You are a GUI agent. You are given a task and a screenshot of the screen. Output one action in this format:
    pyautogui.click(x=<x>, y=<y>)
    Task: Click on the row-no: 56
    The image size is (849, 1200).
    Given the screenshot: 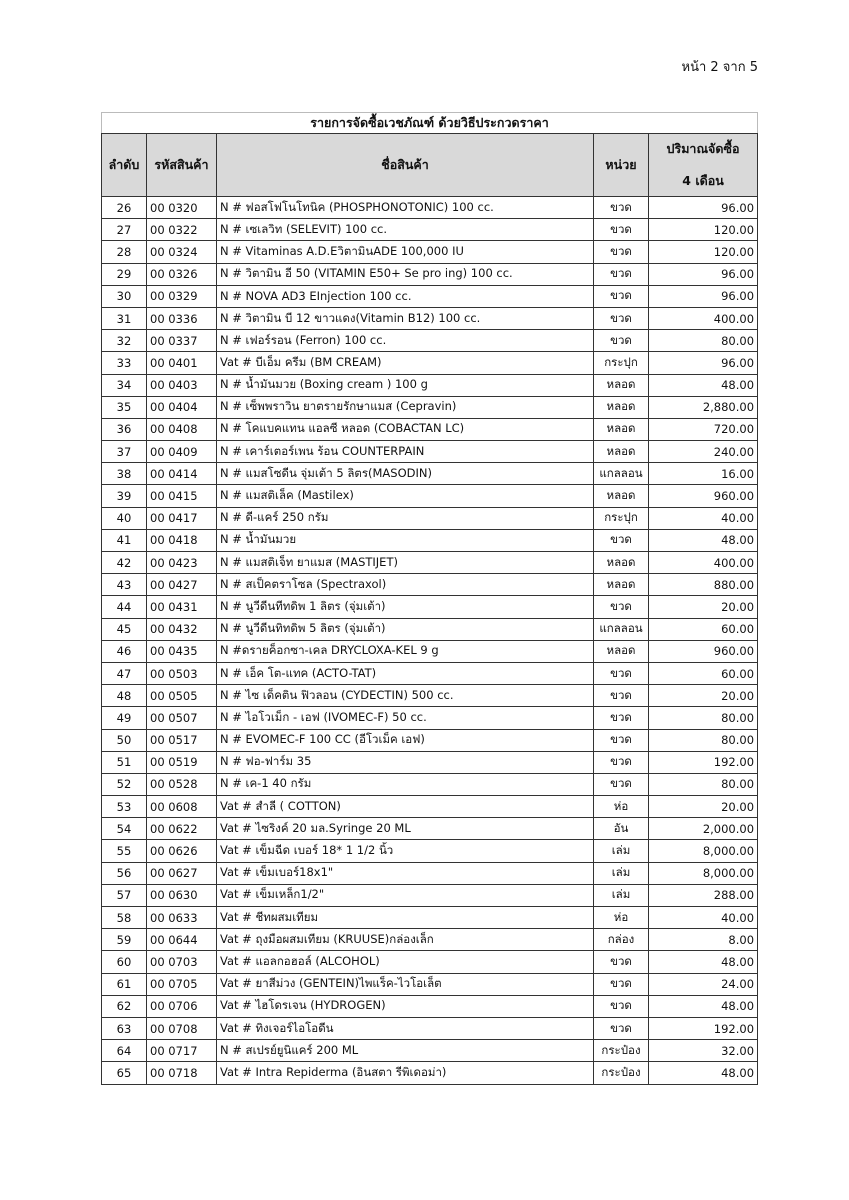 What is the action you would take?
    pyautogui.click(x=124, y=873)
    